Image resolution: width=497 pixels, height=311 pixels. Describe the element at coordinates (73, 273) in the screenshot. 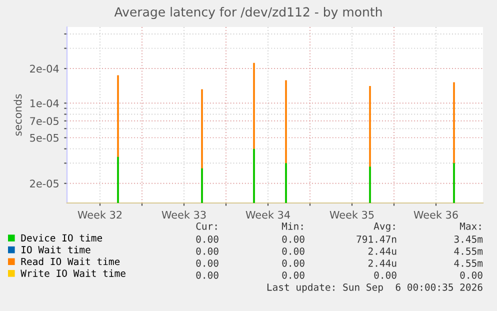

I see `legend-label: Write IO Wait time` at that location.